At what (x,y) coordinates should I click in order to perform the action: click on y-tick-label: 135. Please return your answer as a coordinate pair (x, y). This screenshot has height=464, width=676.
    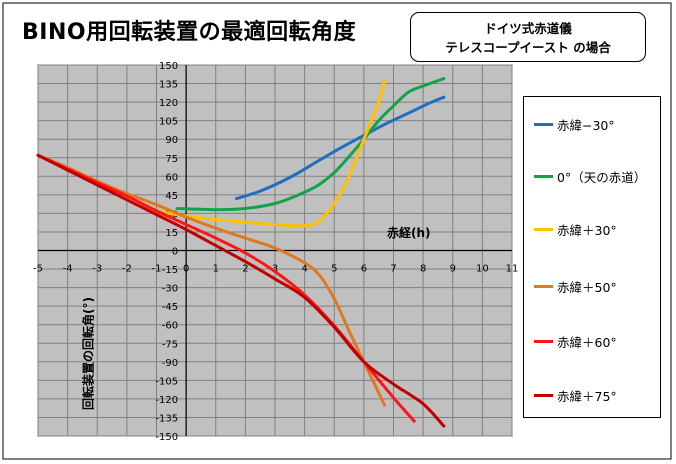
    Looking at the image, I should click on (168, 85).